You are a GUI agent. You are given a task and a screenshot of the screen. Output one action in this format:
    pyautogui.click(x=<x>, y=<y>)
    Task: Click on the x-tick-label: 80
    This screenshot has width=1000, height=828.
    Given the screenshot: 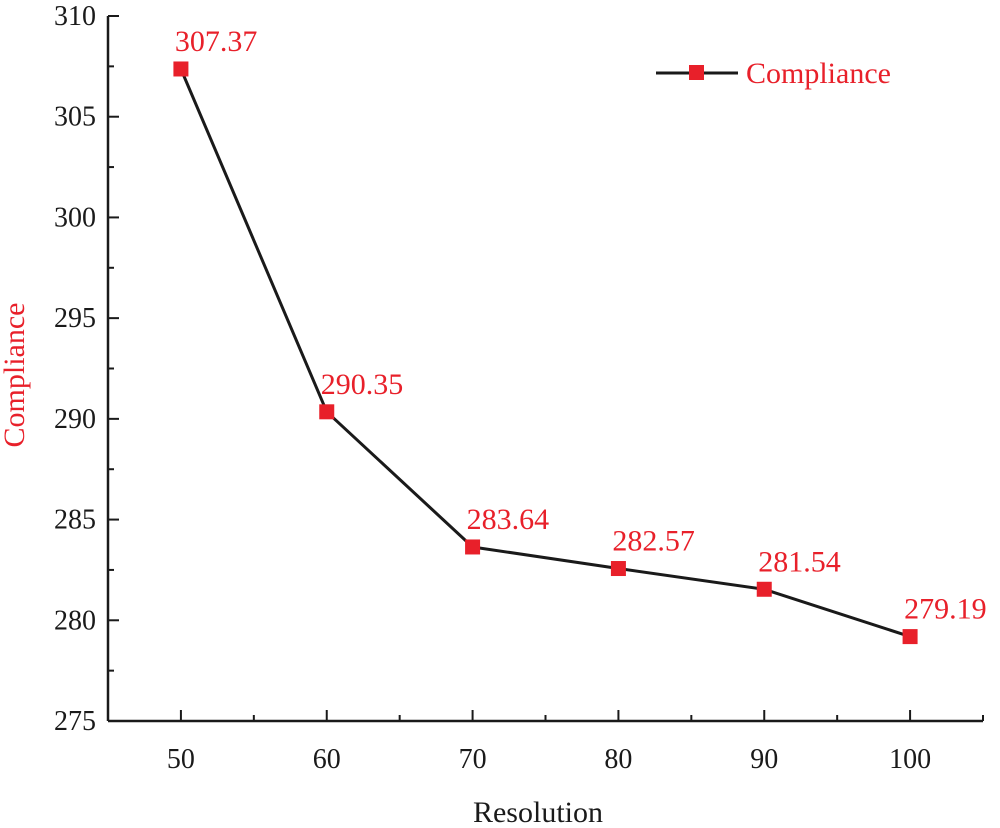 What is the action you would take?
    pyautogui.click(x=618, y=759)
    